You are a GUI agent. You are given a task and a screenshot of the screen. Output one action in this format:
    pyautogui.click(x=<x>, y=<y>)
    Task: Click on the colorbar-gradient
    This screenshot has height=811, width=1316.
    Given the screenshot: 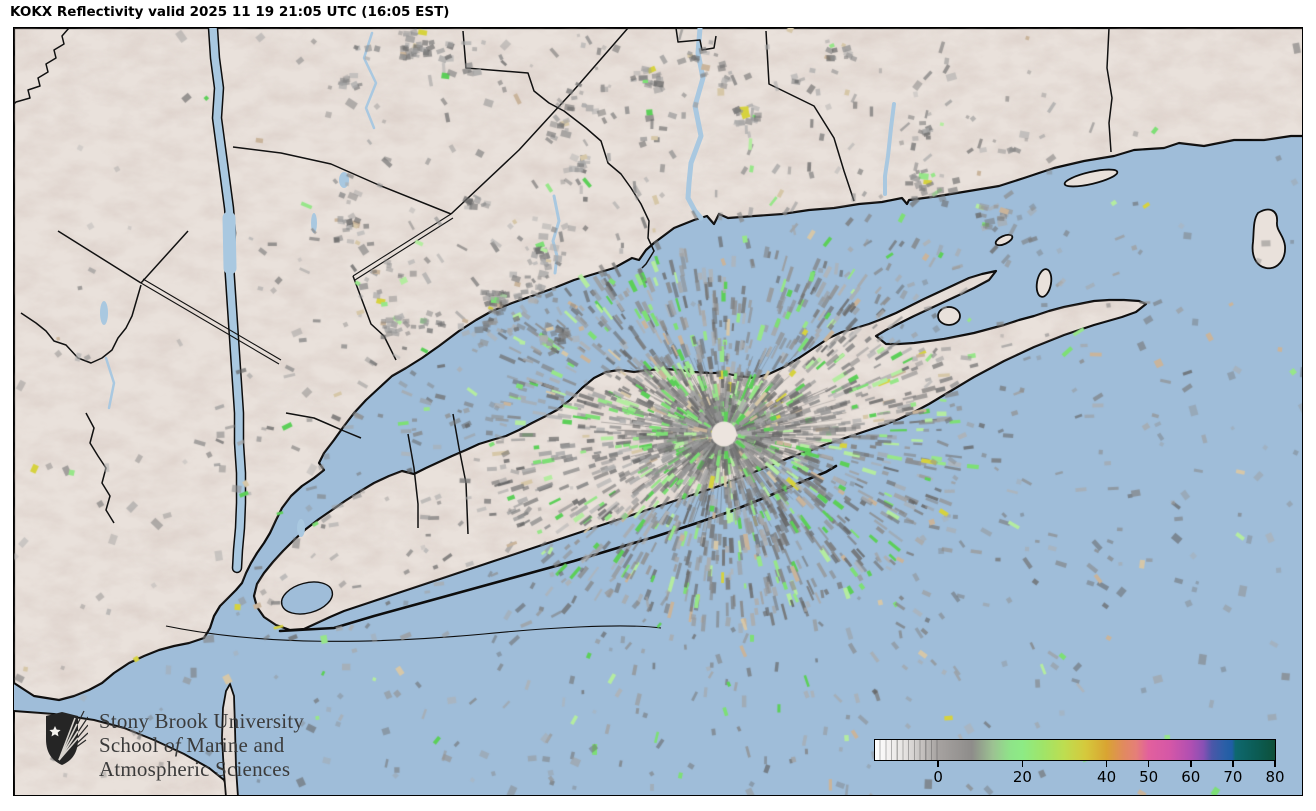 What is the action you would take?
    pyautogui.click(x=1075, y=750)
    